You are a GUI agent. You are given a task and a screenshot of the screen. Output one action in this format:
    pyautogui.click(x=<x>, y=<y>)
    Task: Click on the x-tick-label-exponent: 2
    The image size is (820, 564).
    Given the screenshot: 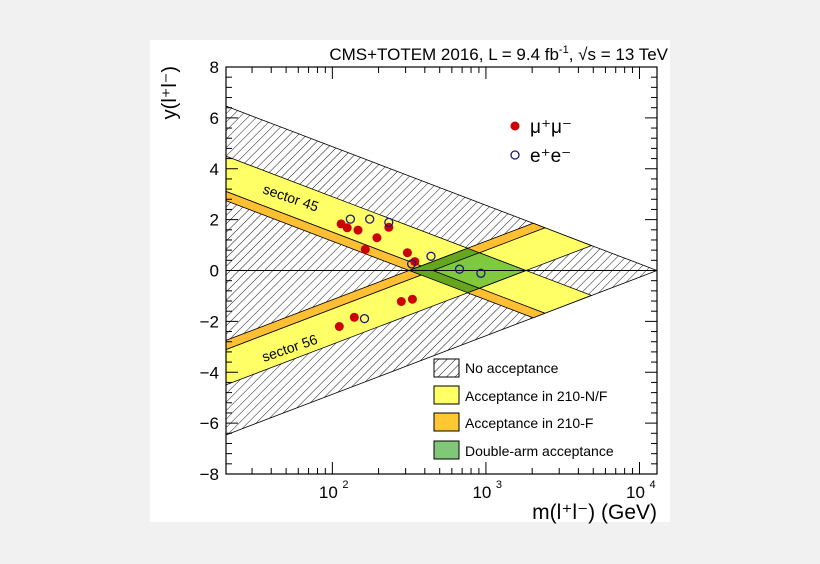 What is the action you would take?
    pyautogui.click(x=345, y=485)
    